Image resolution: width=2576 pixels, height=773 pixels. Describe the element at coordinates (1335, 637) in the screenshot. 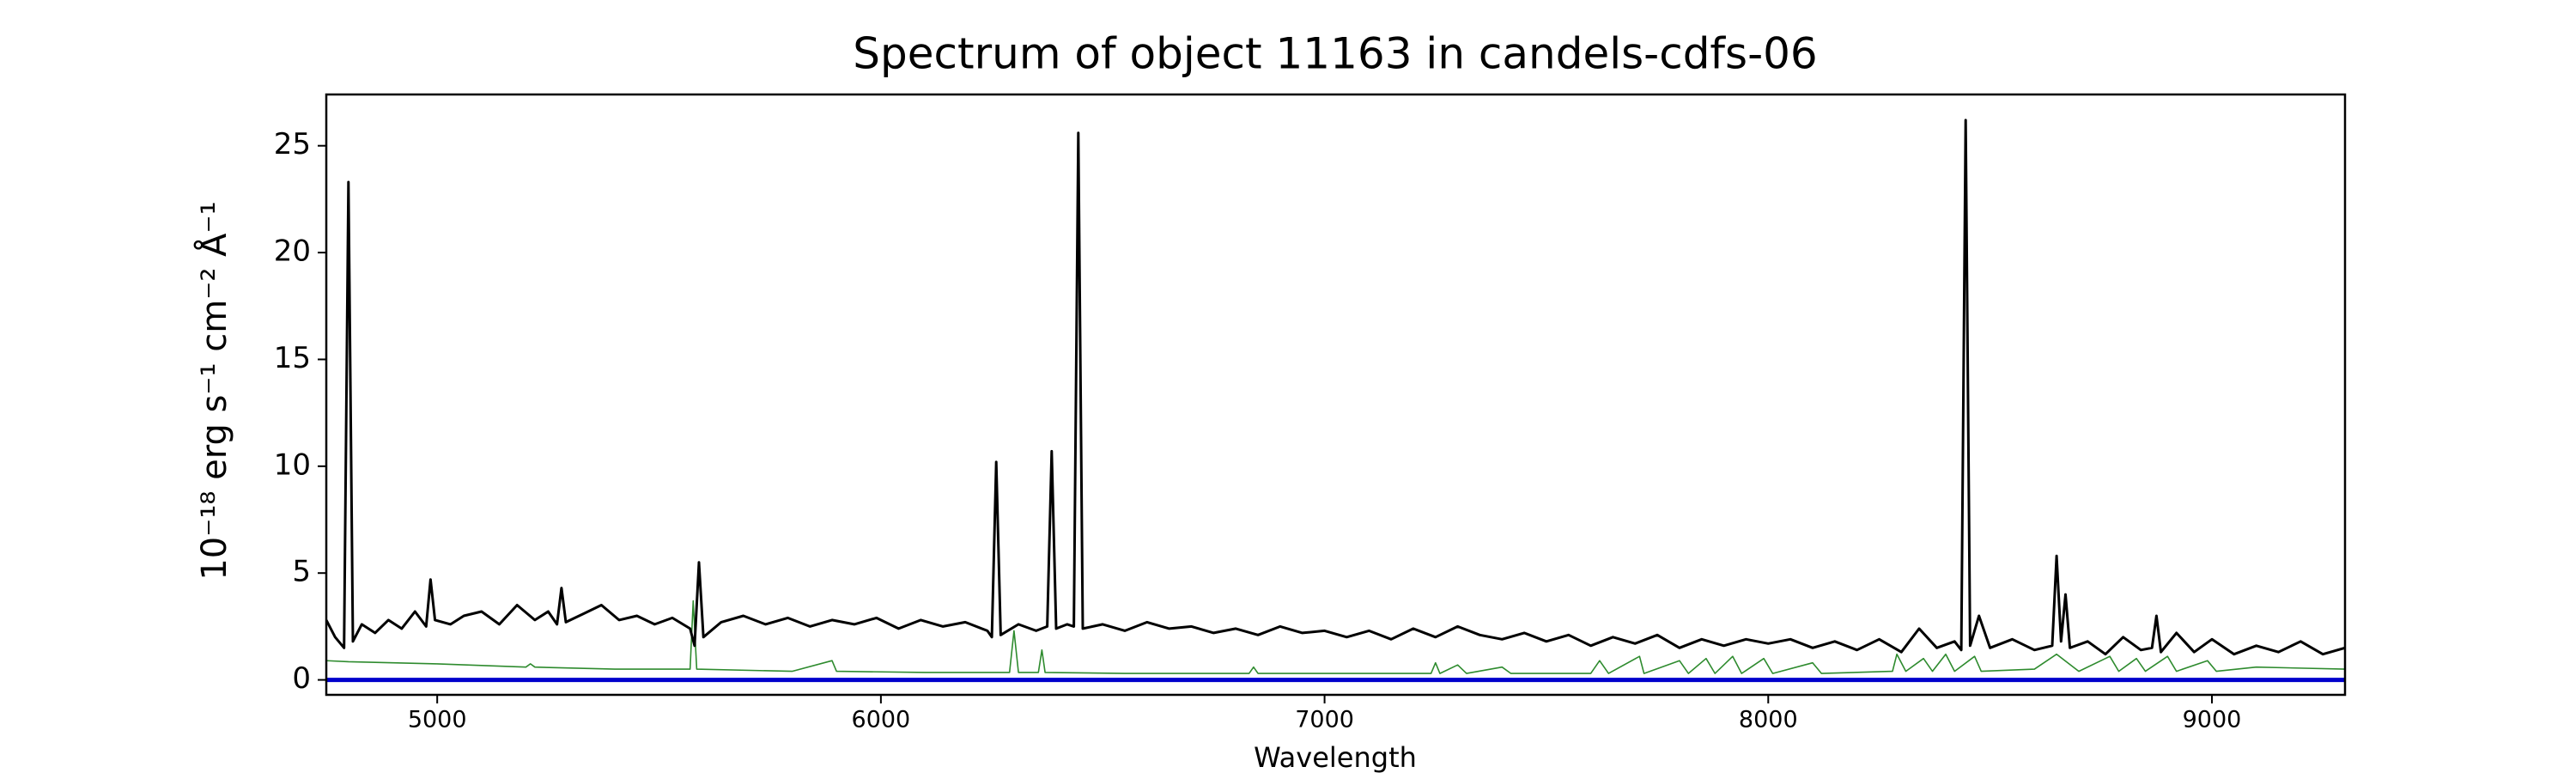

I see `spectrum-line` at that location.